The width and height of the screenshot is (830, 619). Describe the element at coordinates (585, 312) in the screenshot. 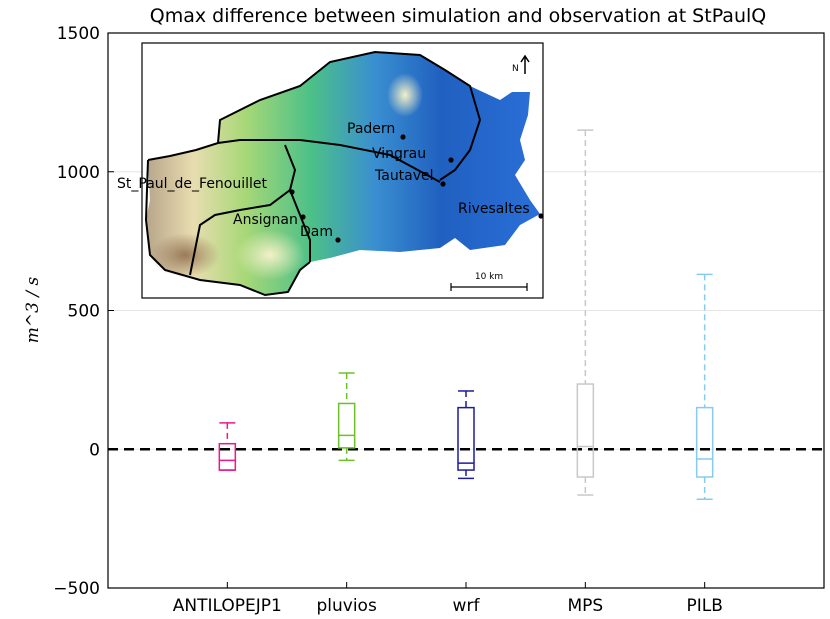

I see `box-MPS` at that location.